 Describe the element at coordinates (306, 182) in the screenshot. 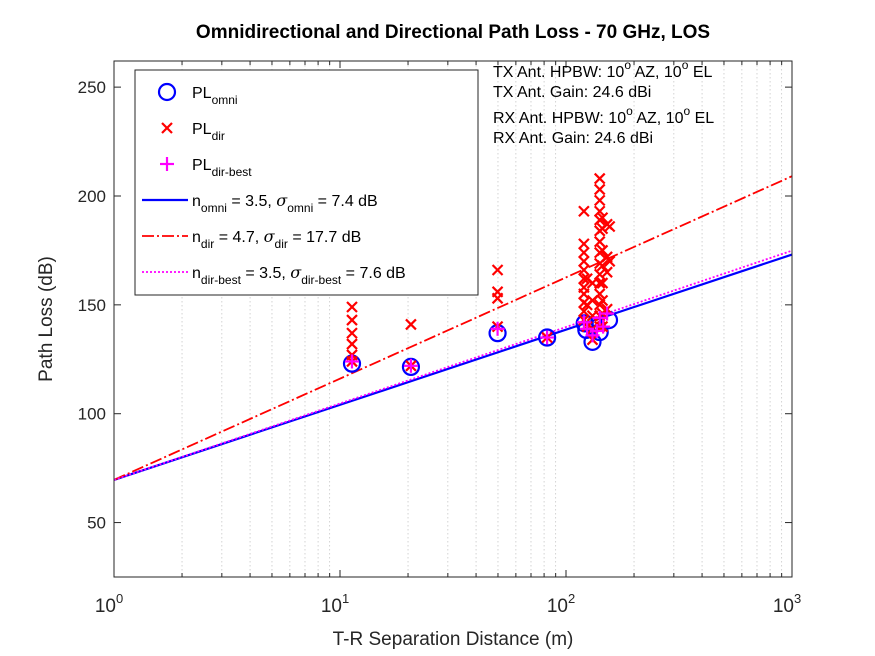

I see `legend-box` at that location.